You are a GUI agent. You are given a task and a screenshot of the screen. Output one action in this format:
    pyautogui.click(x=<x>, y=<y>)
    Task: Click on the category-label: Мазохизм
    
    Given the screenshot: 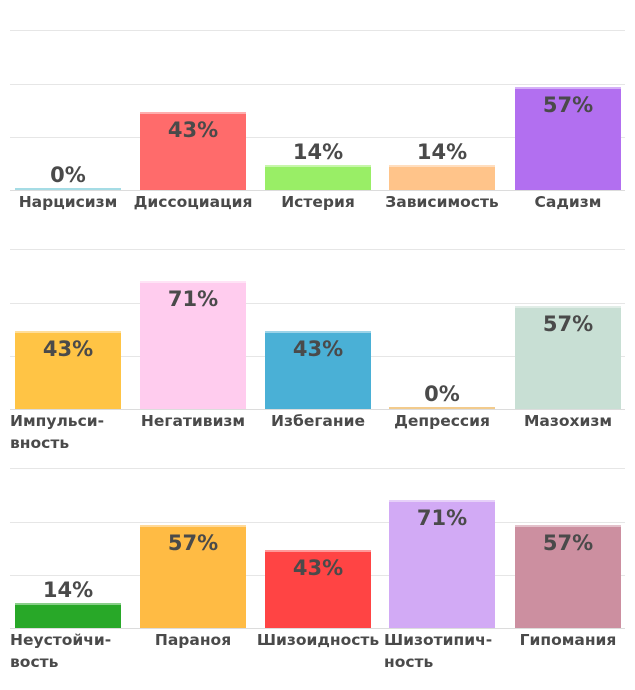 What is the action you would take?
    pyautogui.click(x=568, y=421)
    